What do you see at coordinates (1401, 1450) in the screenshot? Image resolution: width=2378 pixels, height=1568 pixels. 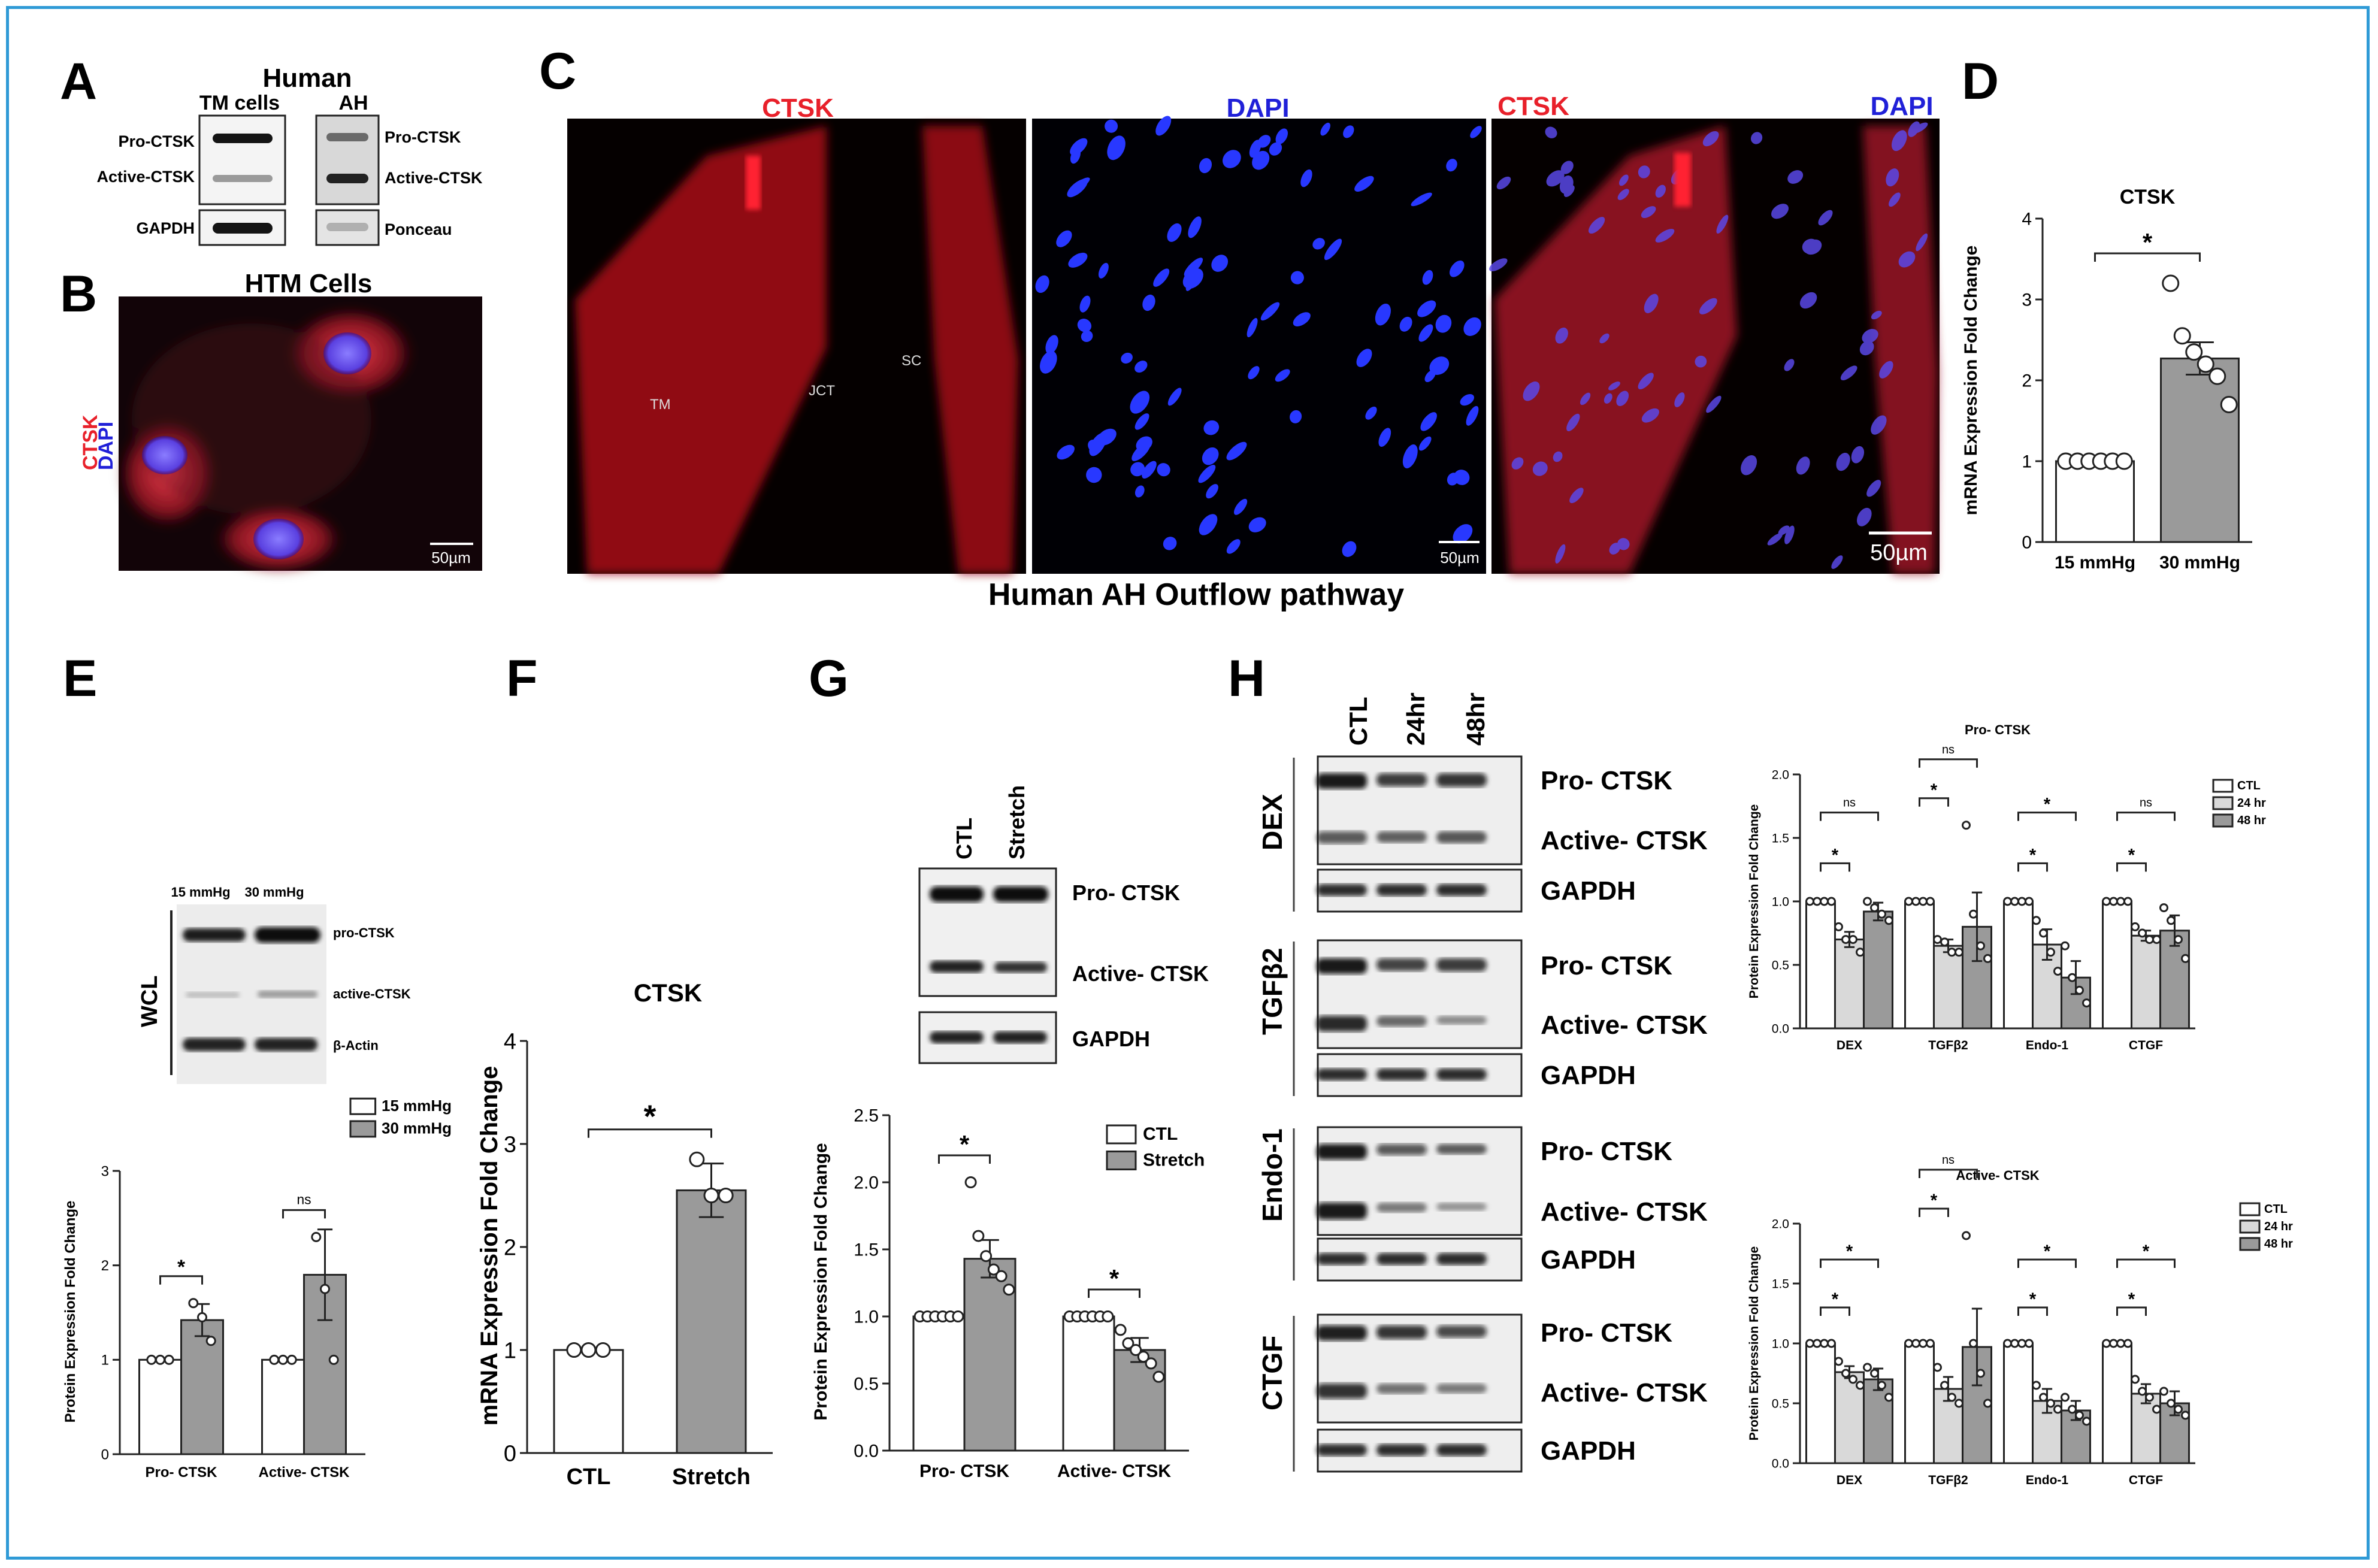 I see `h-blot-3-gapdh-band` at bounding box center [1401, 1450].